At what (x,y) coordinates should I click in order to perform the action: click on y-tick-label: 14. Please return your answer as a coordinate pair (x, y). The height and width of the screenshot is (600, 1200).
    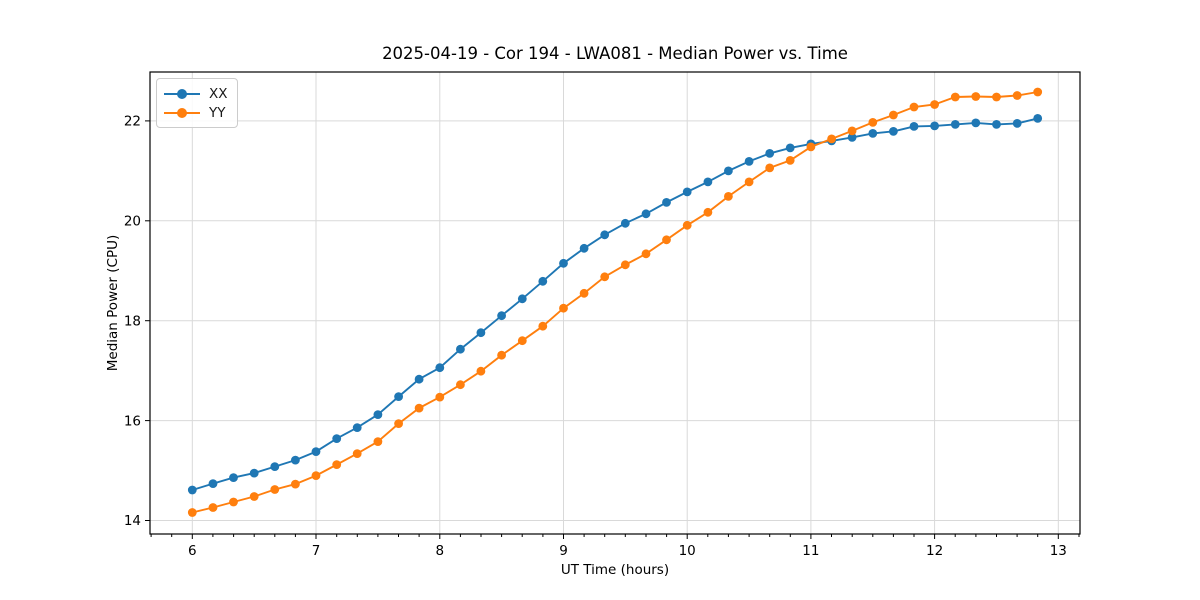
    Looking at the image, I should click on (132, 521).